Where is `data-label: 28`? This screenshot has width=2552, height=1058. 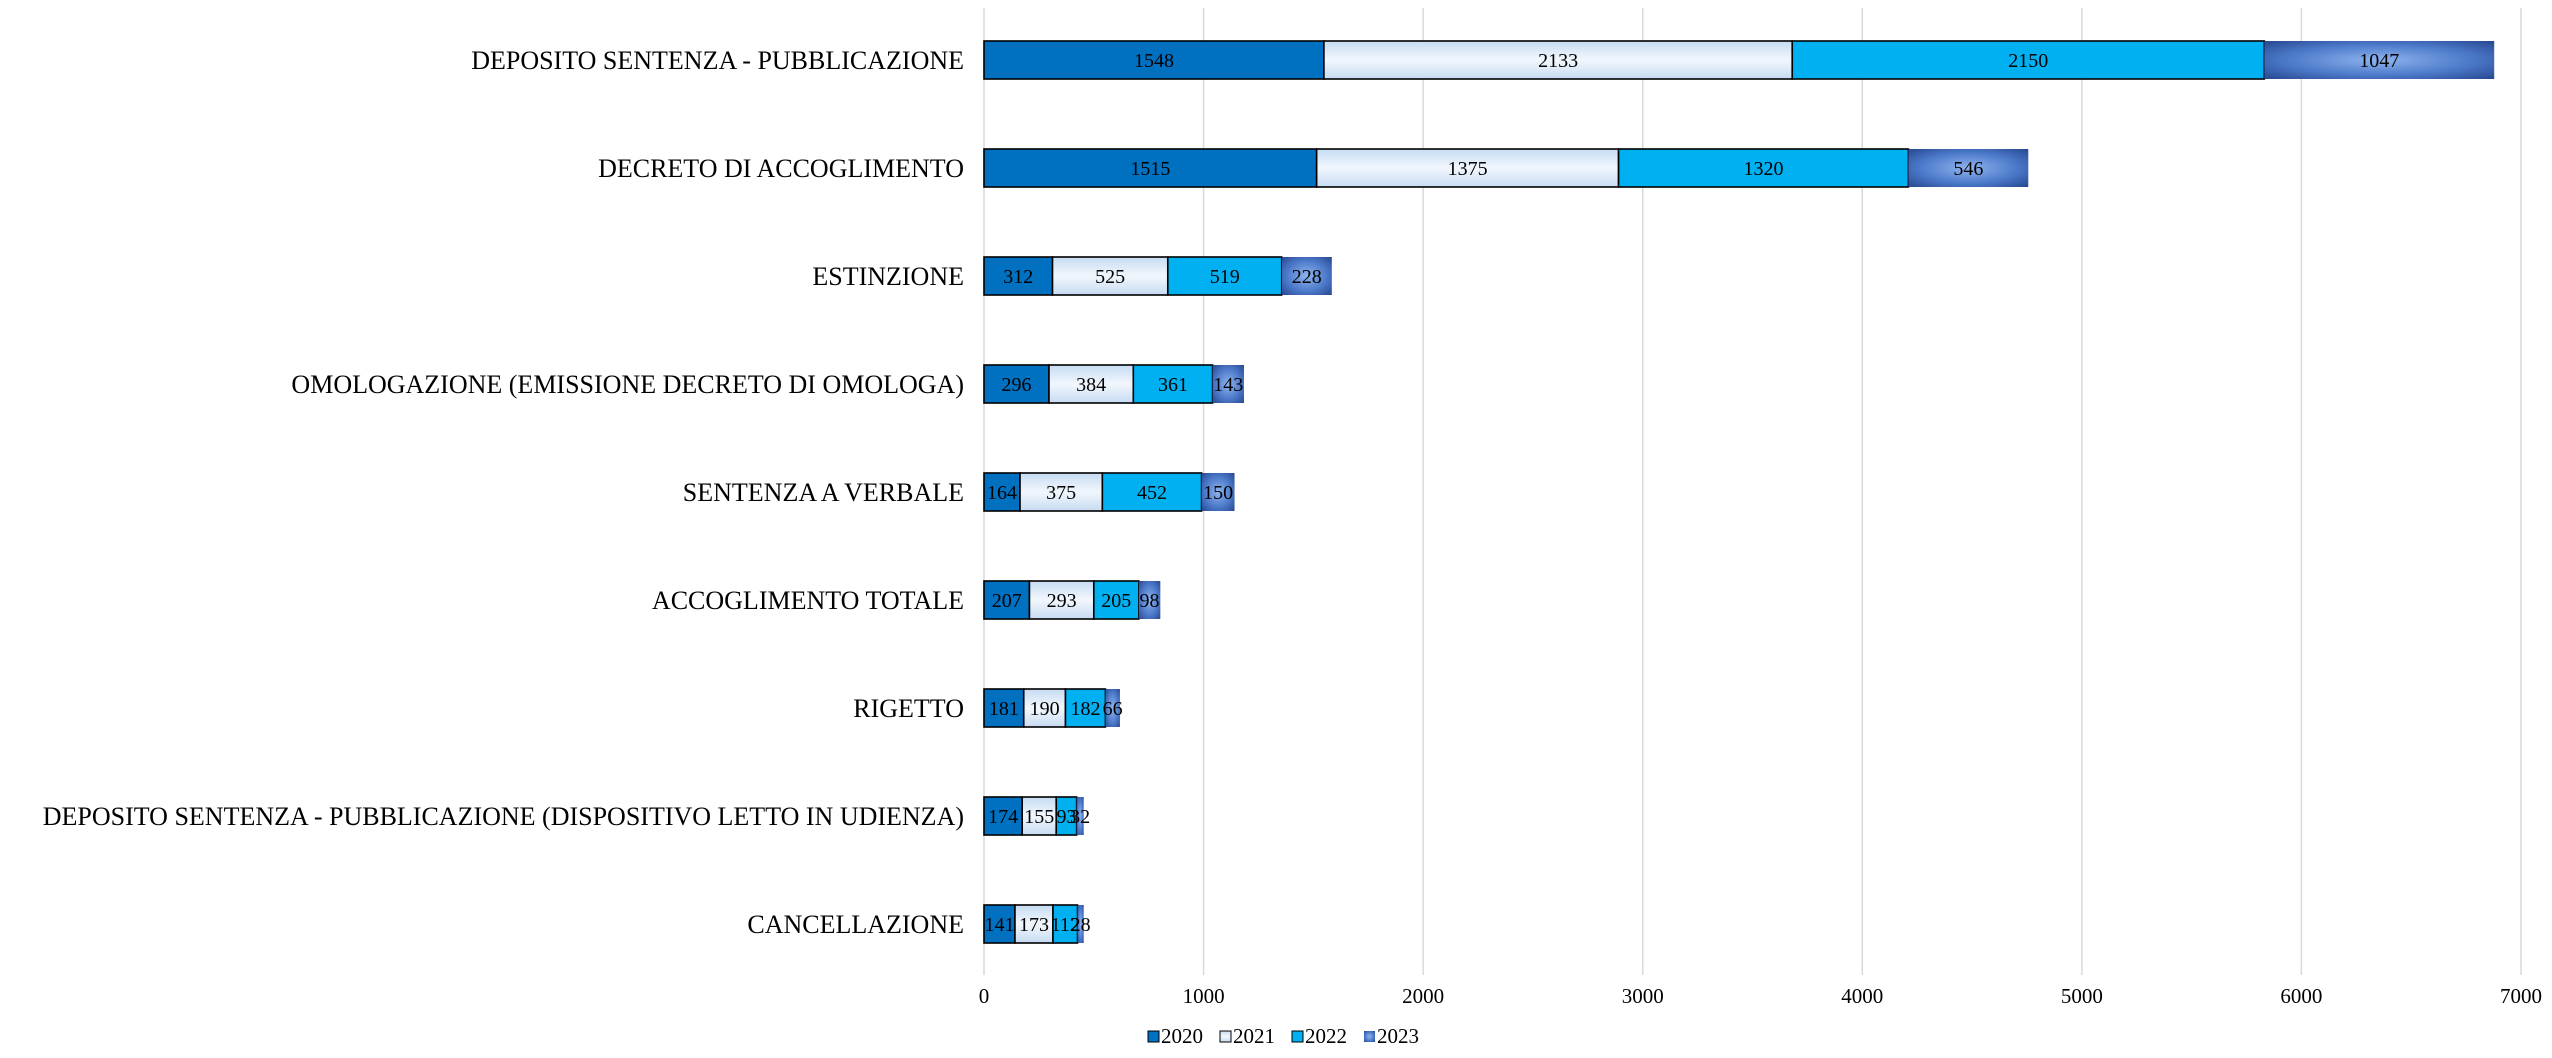
data-label: 28 is located at coordinates (1081, 925).